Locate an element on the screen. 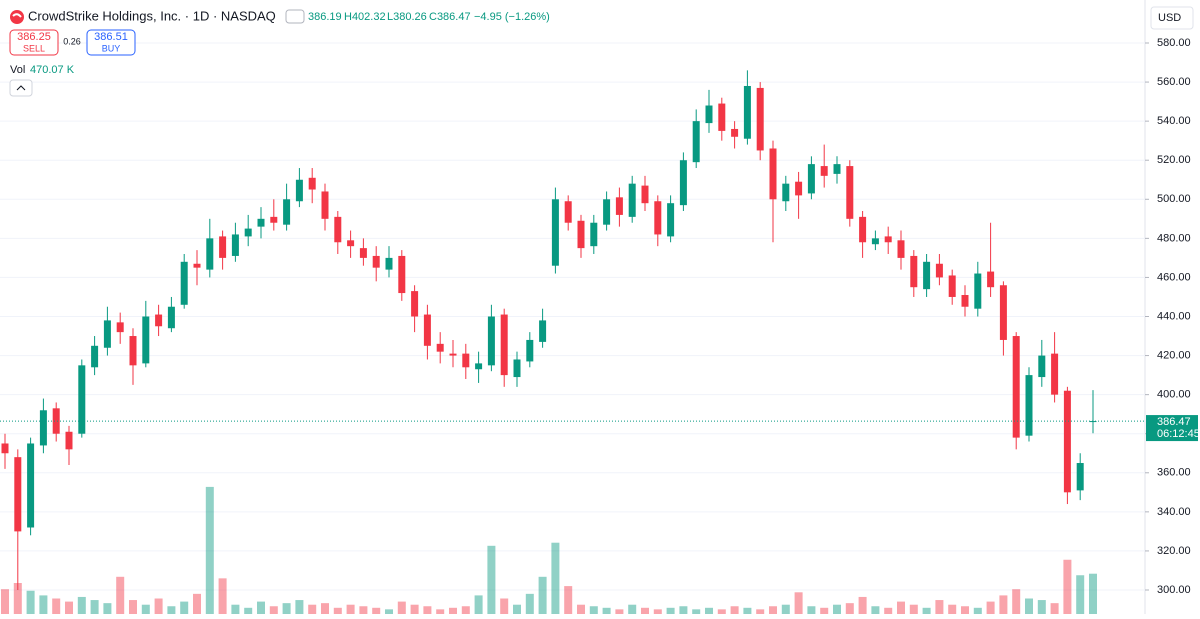 The image size is (1200, 619). logo is located at coordinates (17, 17).